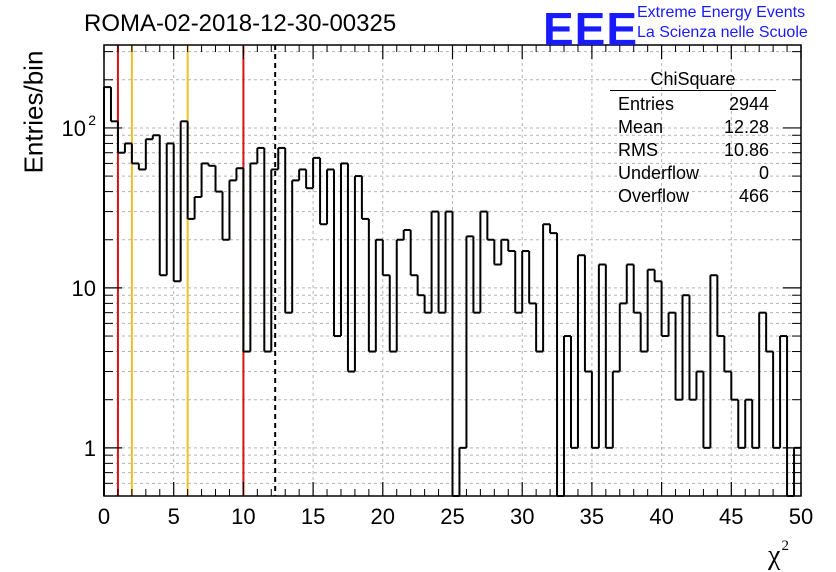  Describe the element at coordinates (240, 23) in the screenshot. I see `chart-title: ROMA-02-2018-12-30-00325` at that location.